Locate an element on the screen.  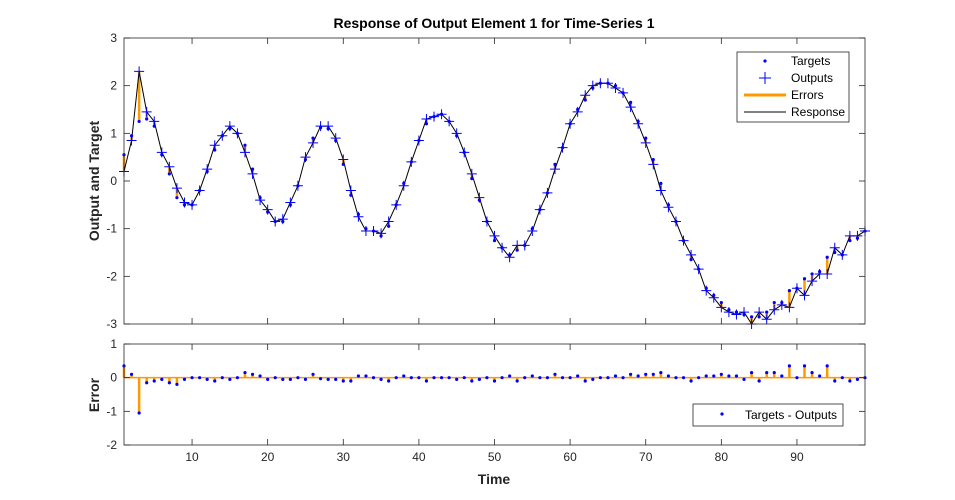
error-legend-box is located at coordinates (768, 415).